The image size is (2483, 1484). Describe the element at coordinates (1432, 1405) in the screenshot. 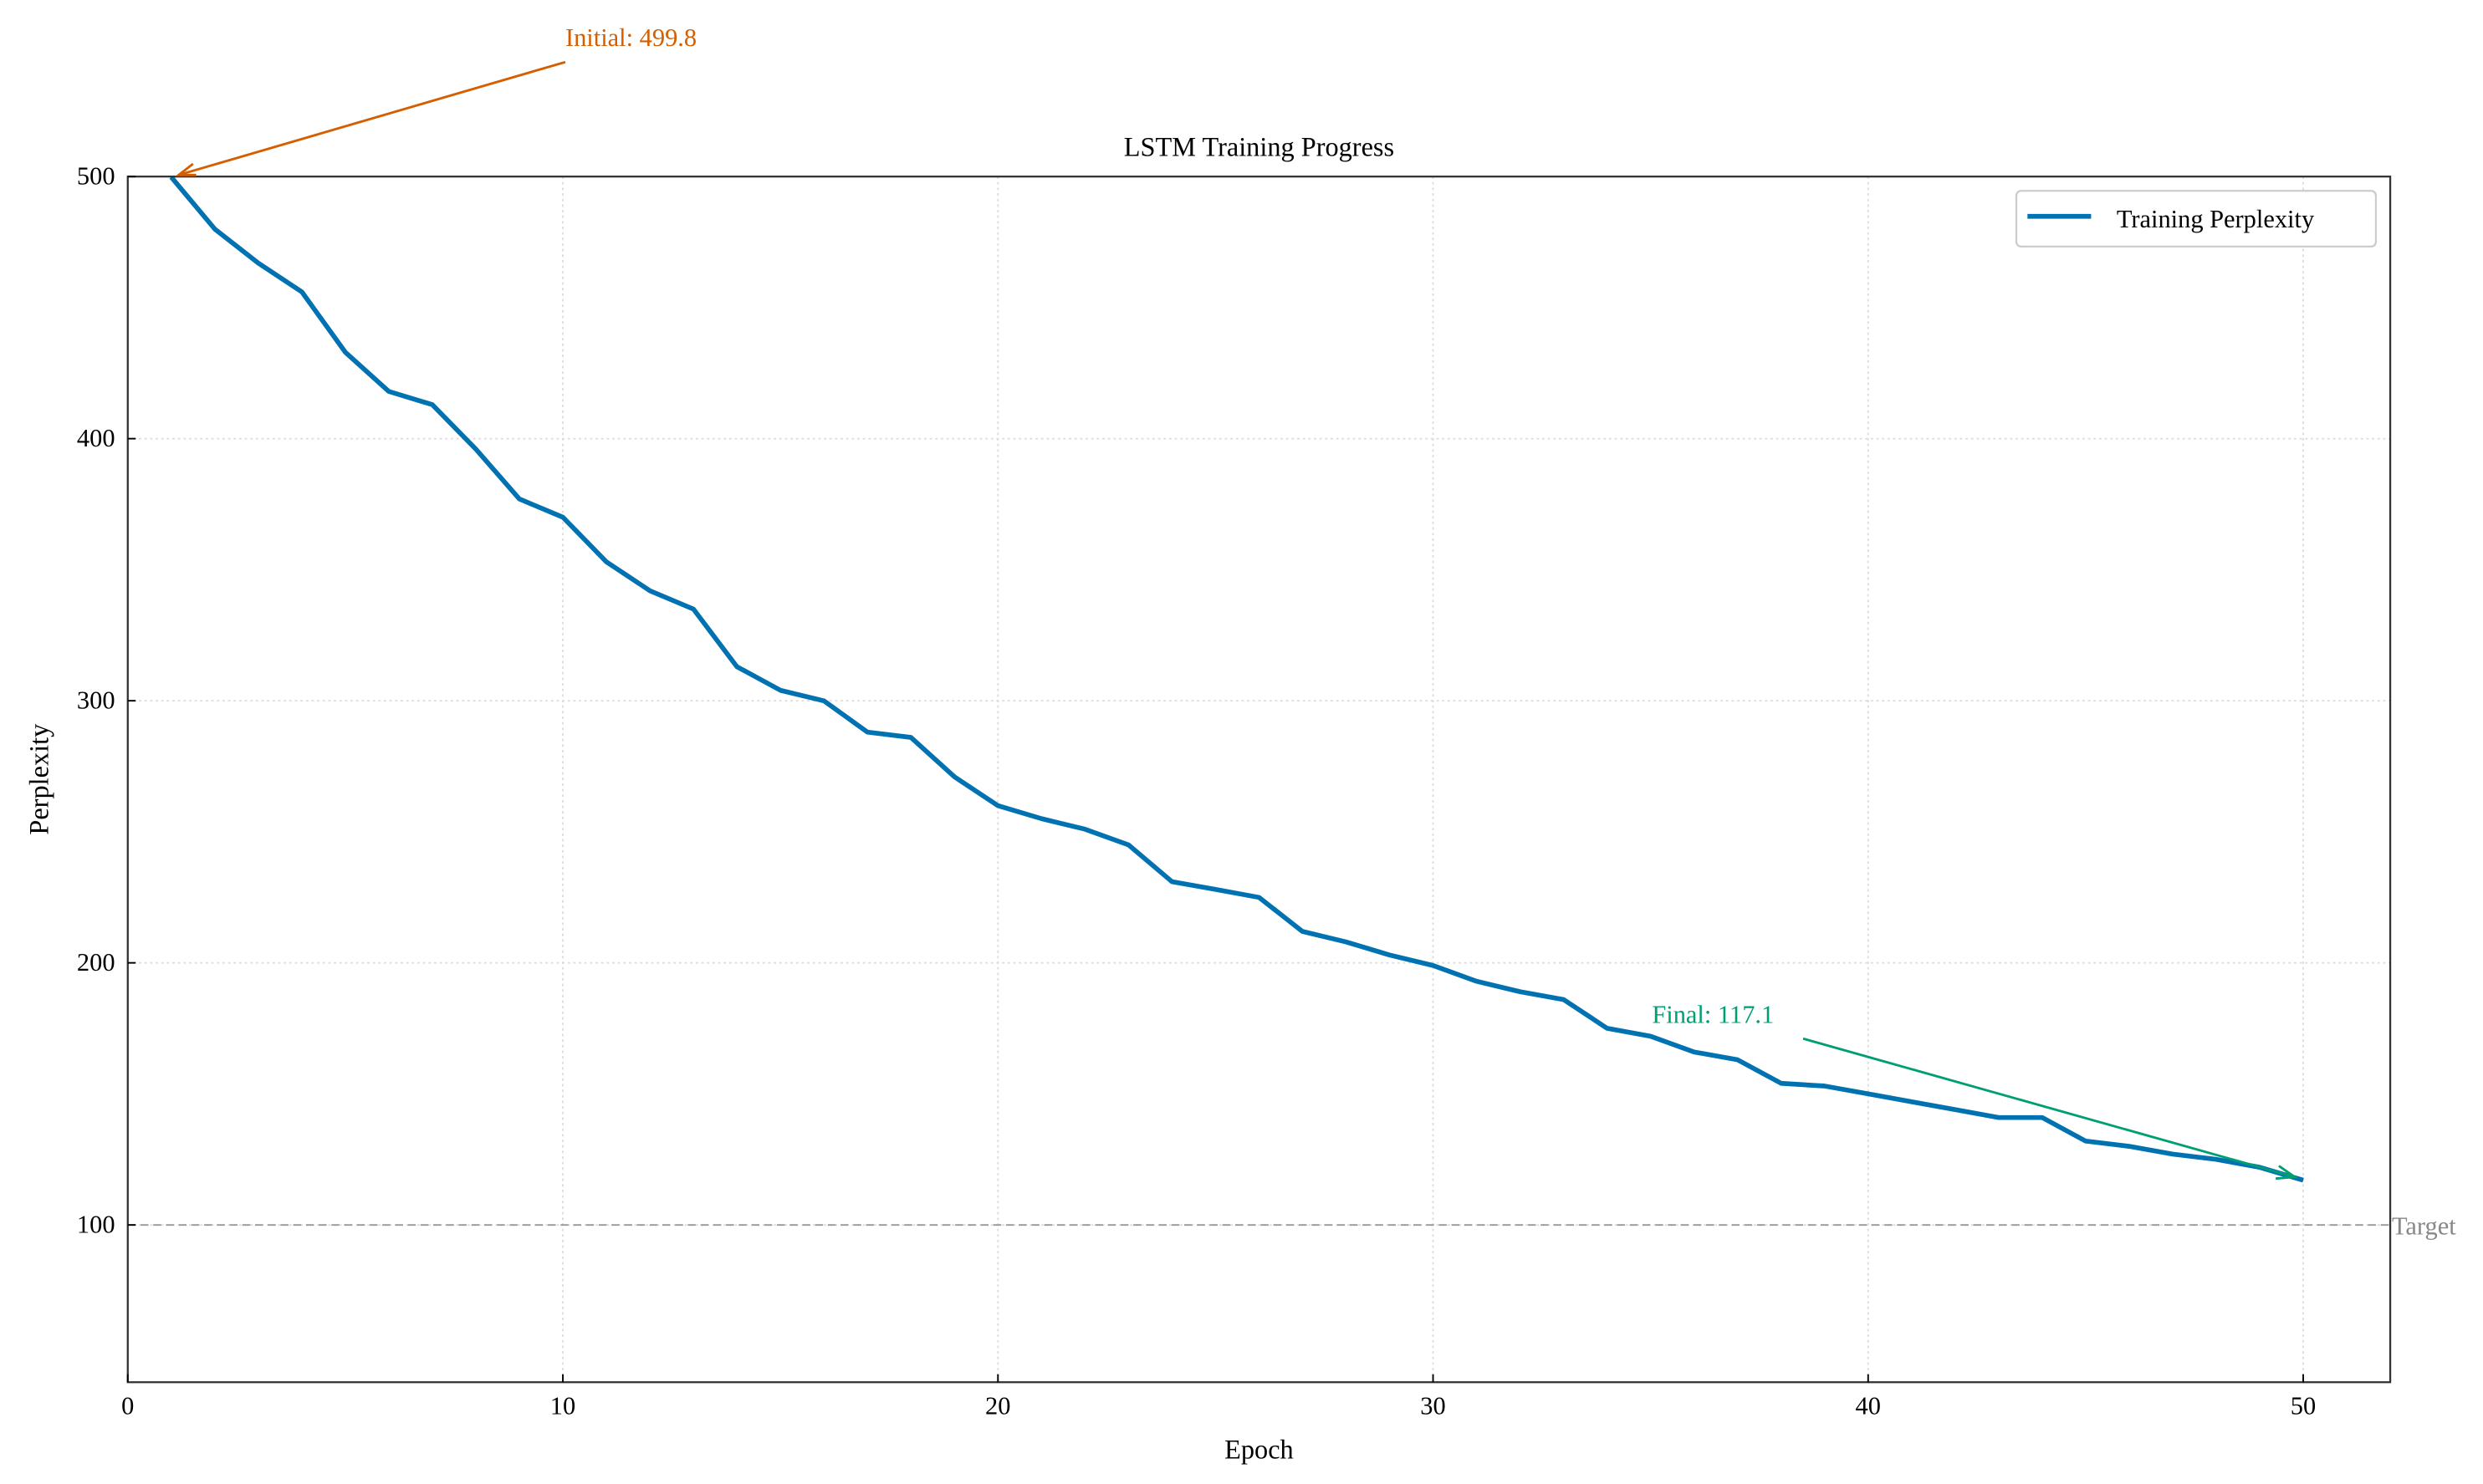

I see `x-tick-label: 30` at that location.